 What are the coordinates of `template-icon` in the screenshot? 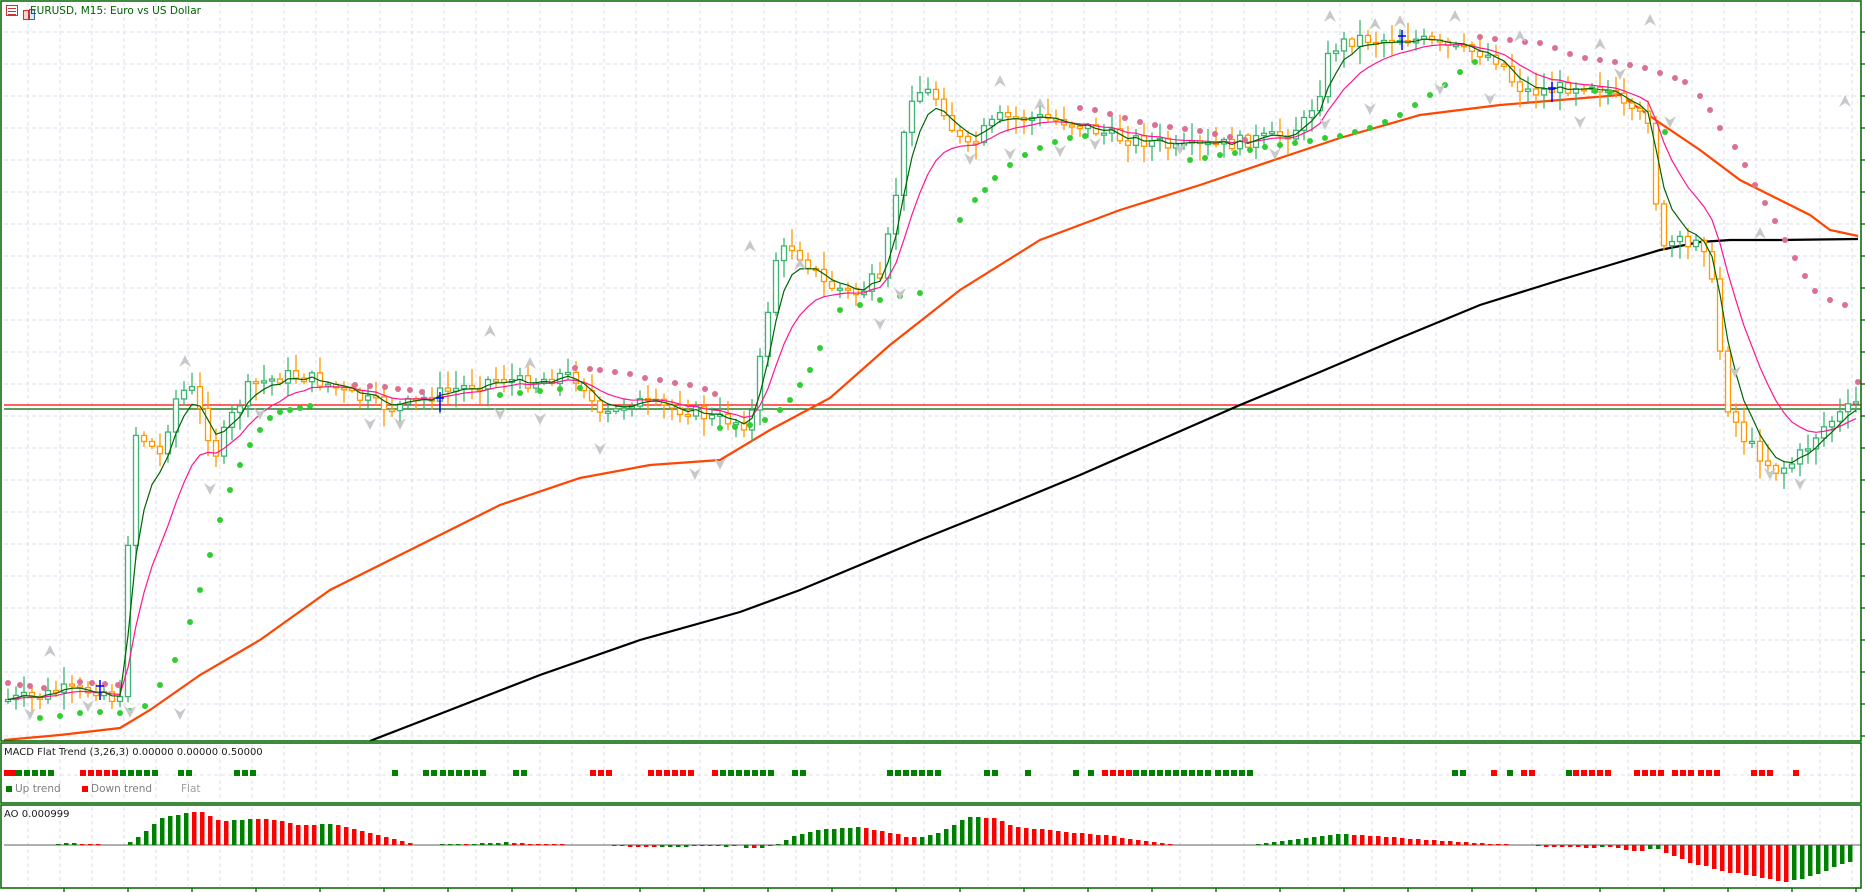 It's located at (29, 12).